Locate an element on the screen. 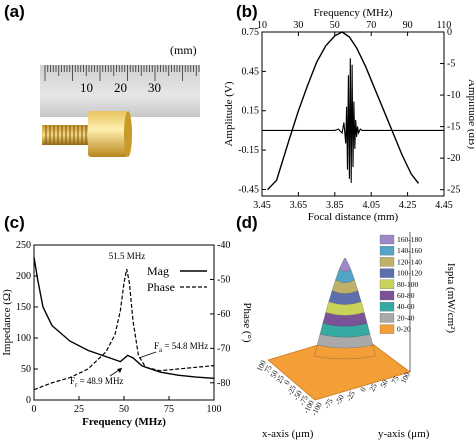  annotation-fa: Fa = 54.8 MHz is located at coordinates (181, 347).